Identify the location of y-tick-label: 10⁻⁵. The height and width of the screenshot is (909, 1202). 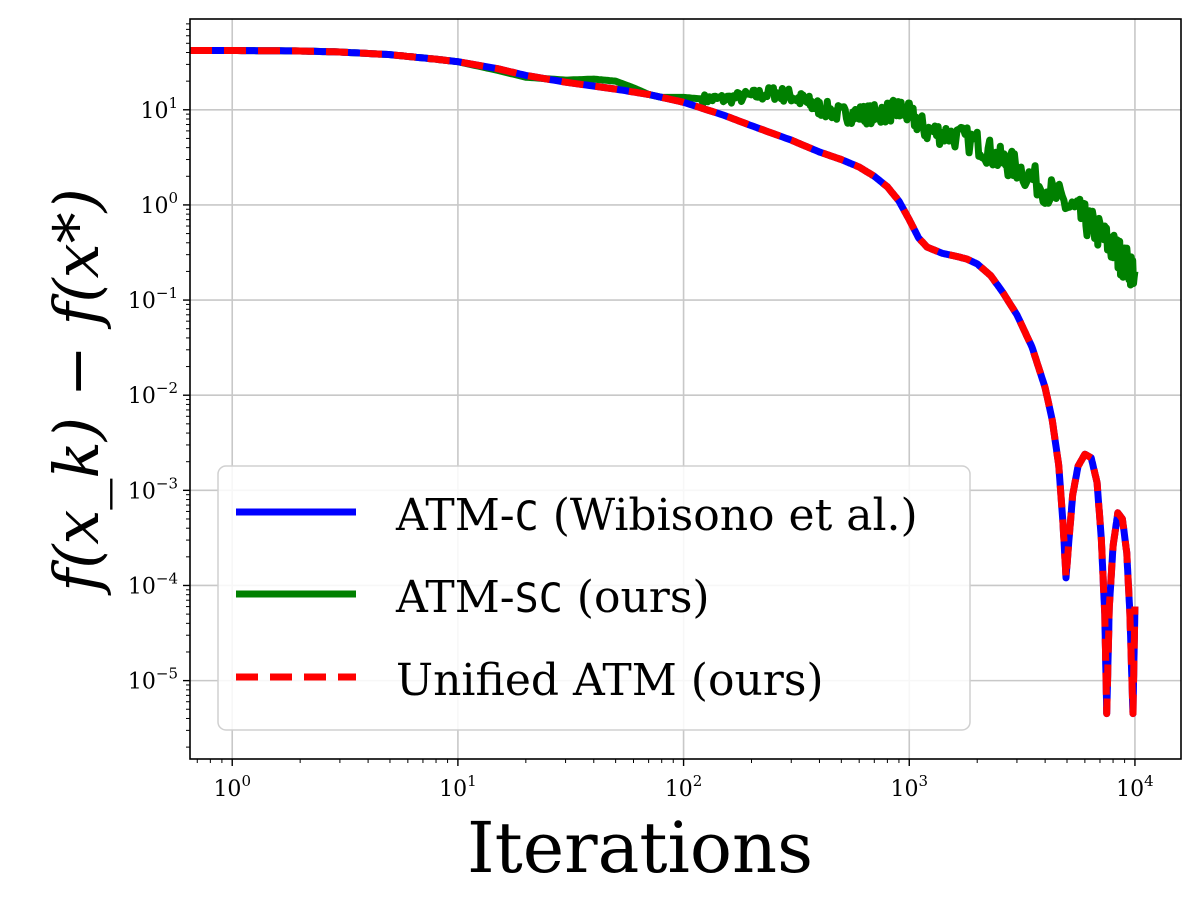
(153, 680).